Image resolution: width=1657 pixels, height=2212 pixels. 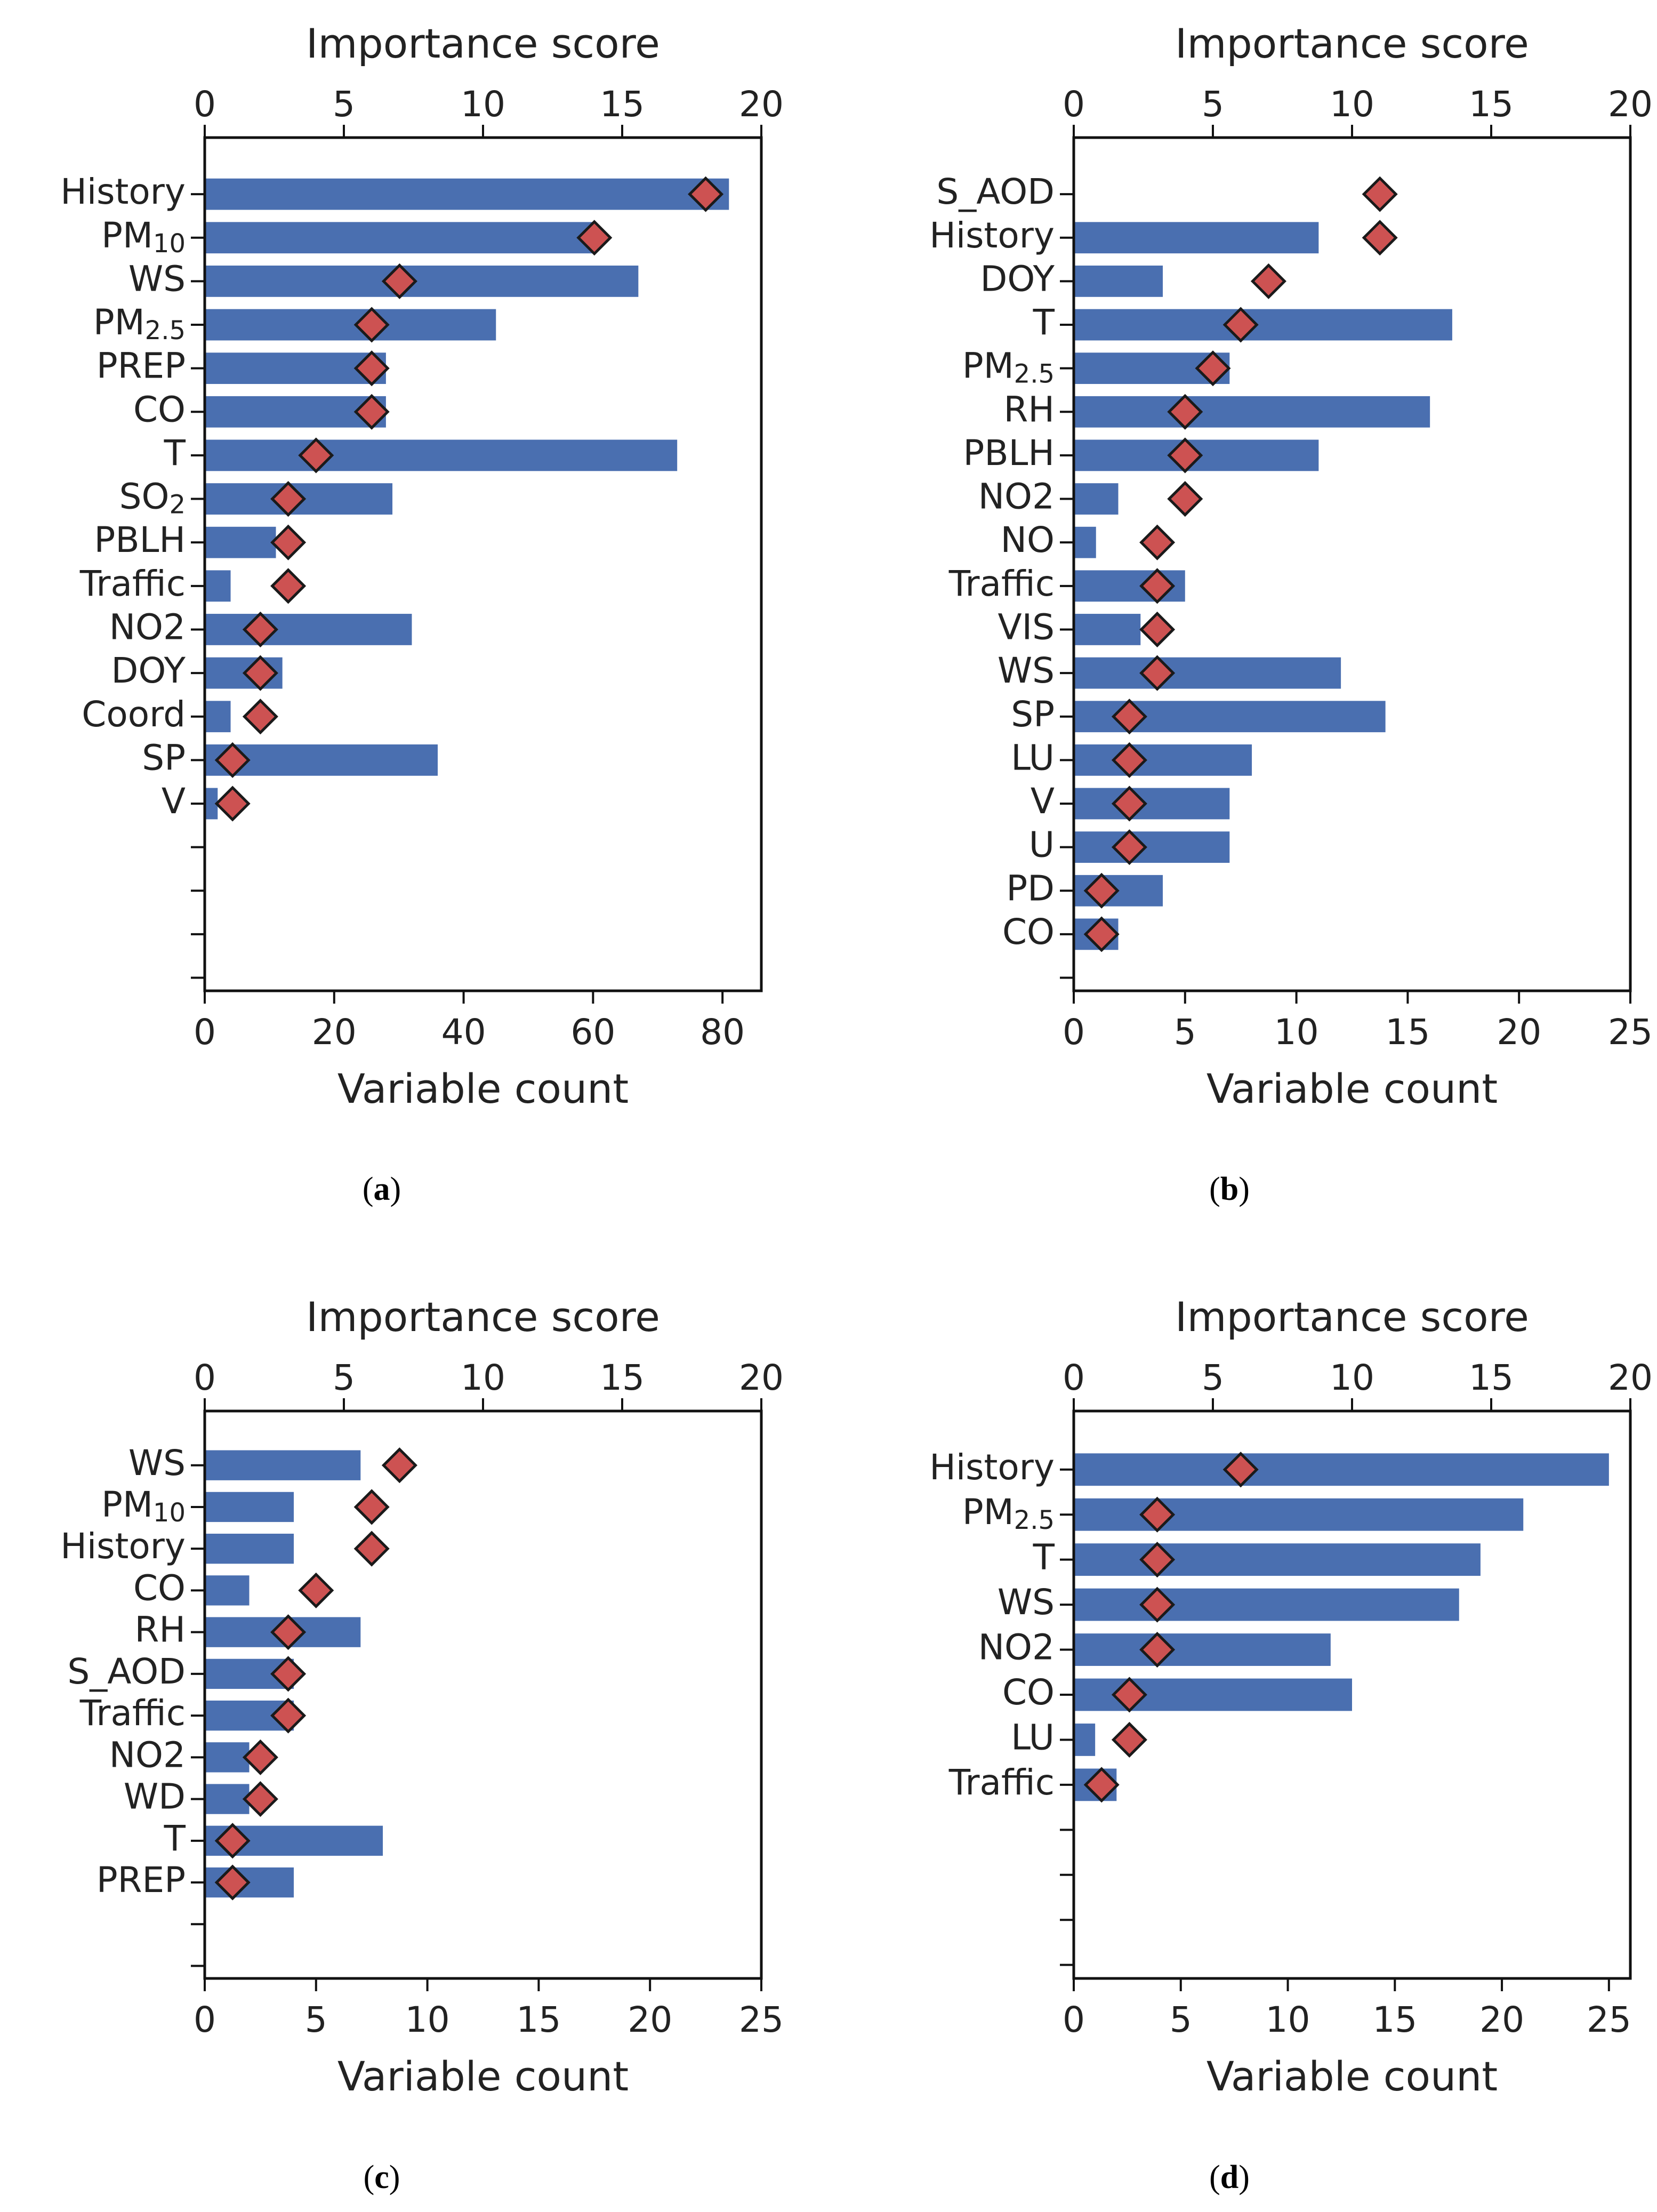 I want to click on y-tick-label-c-1: PM10, so click(x=143, y=1506).